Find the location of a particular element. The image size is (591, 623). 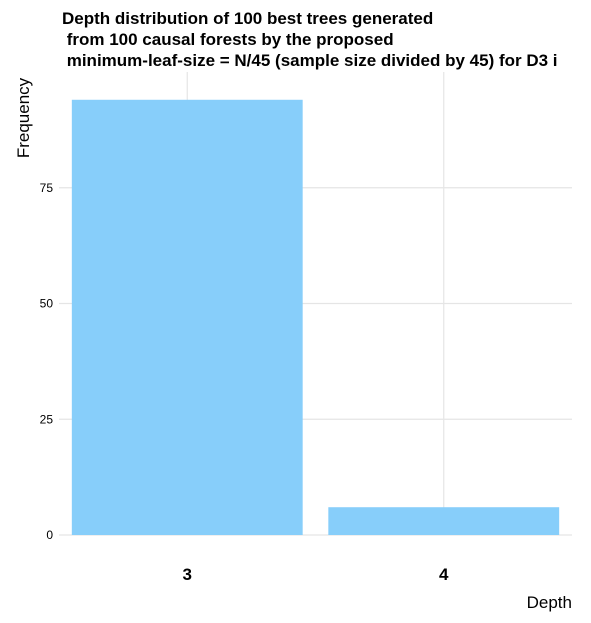

y-tick-labels: 0 25 50 75 is located at coordinates (47, 361).